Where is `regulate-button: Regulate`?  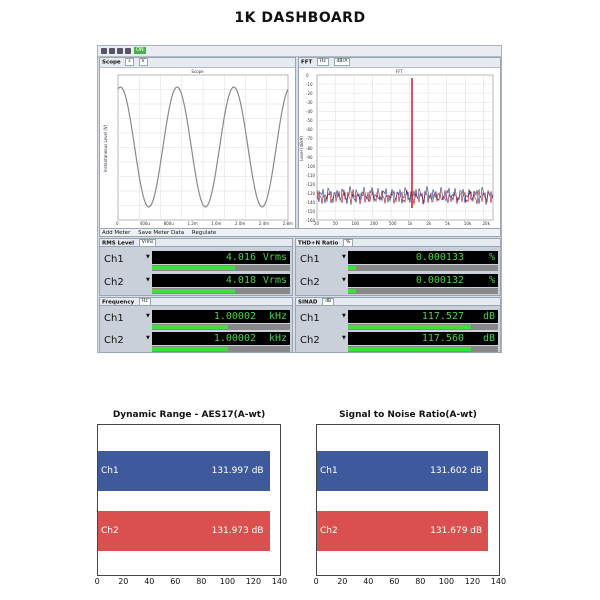
regulate-button: Regulate is located at coordinates (204, 233).